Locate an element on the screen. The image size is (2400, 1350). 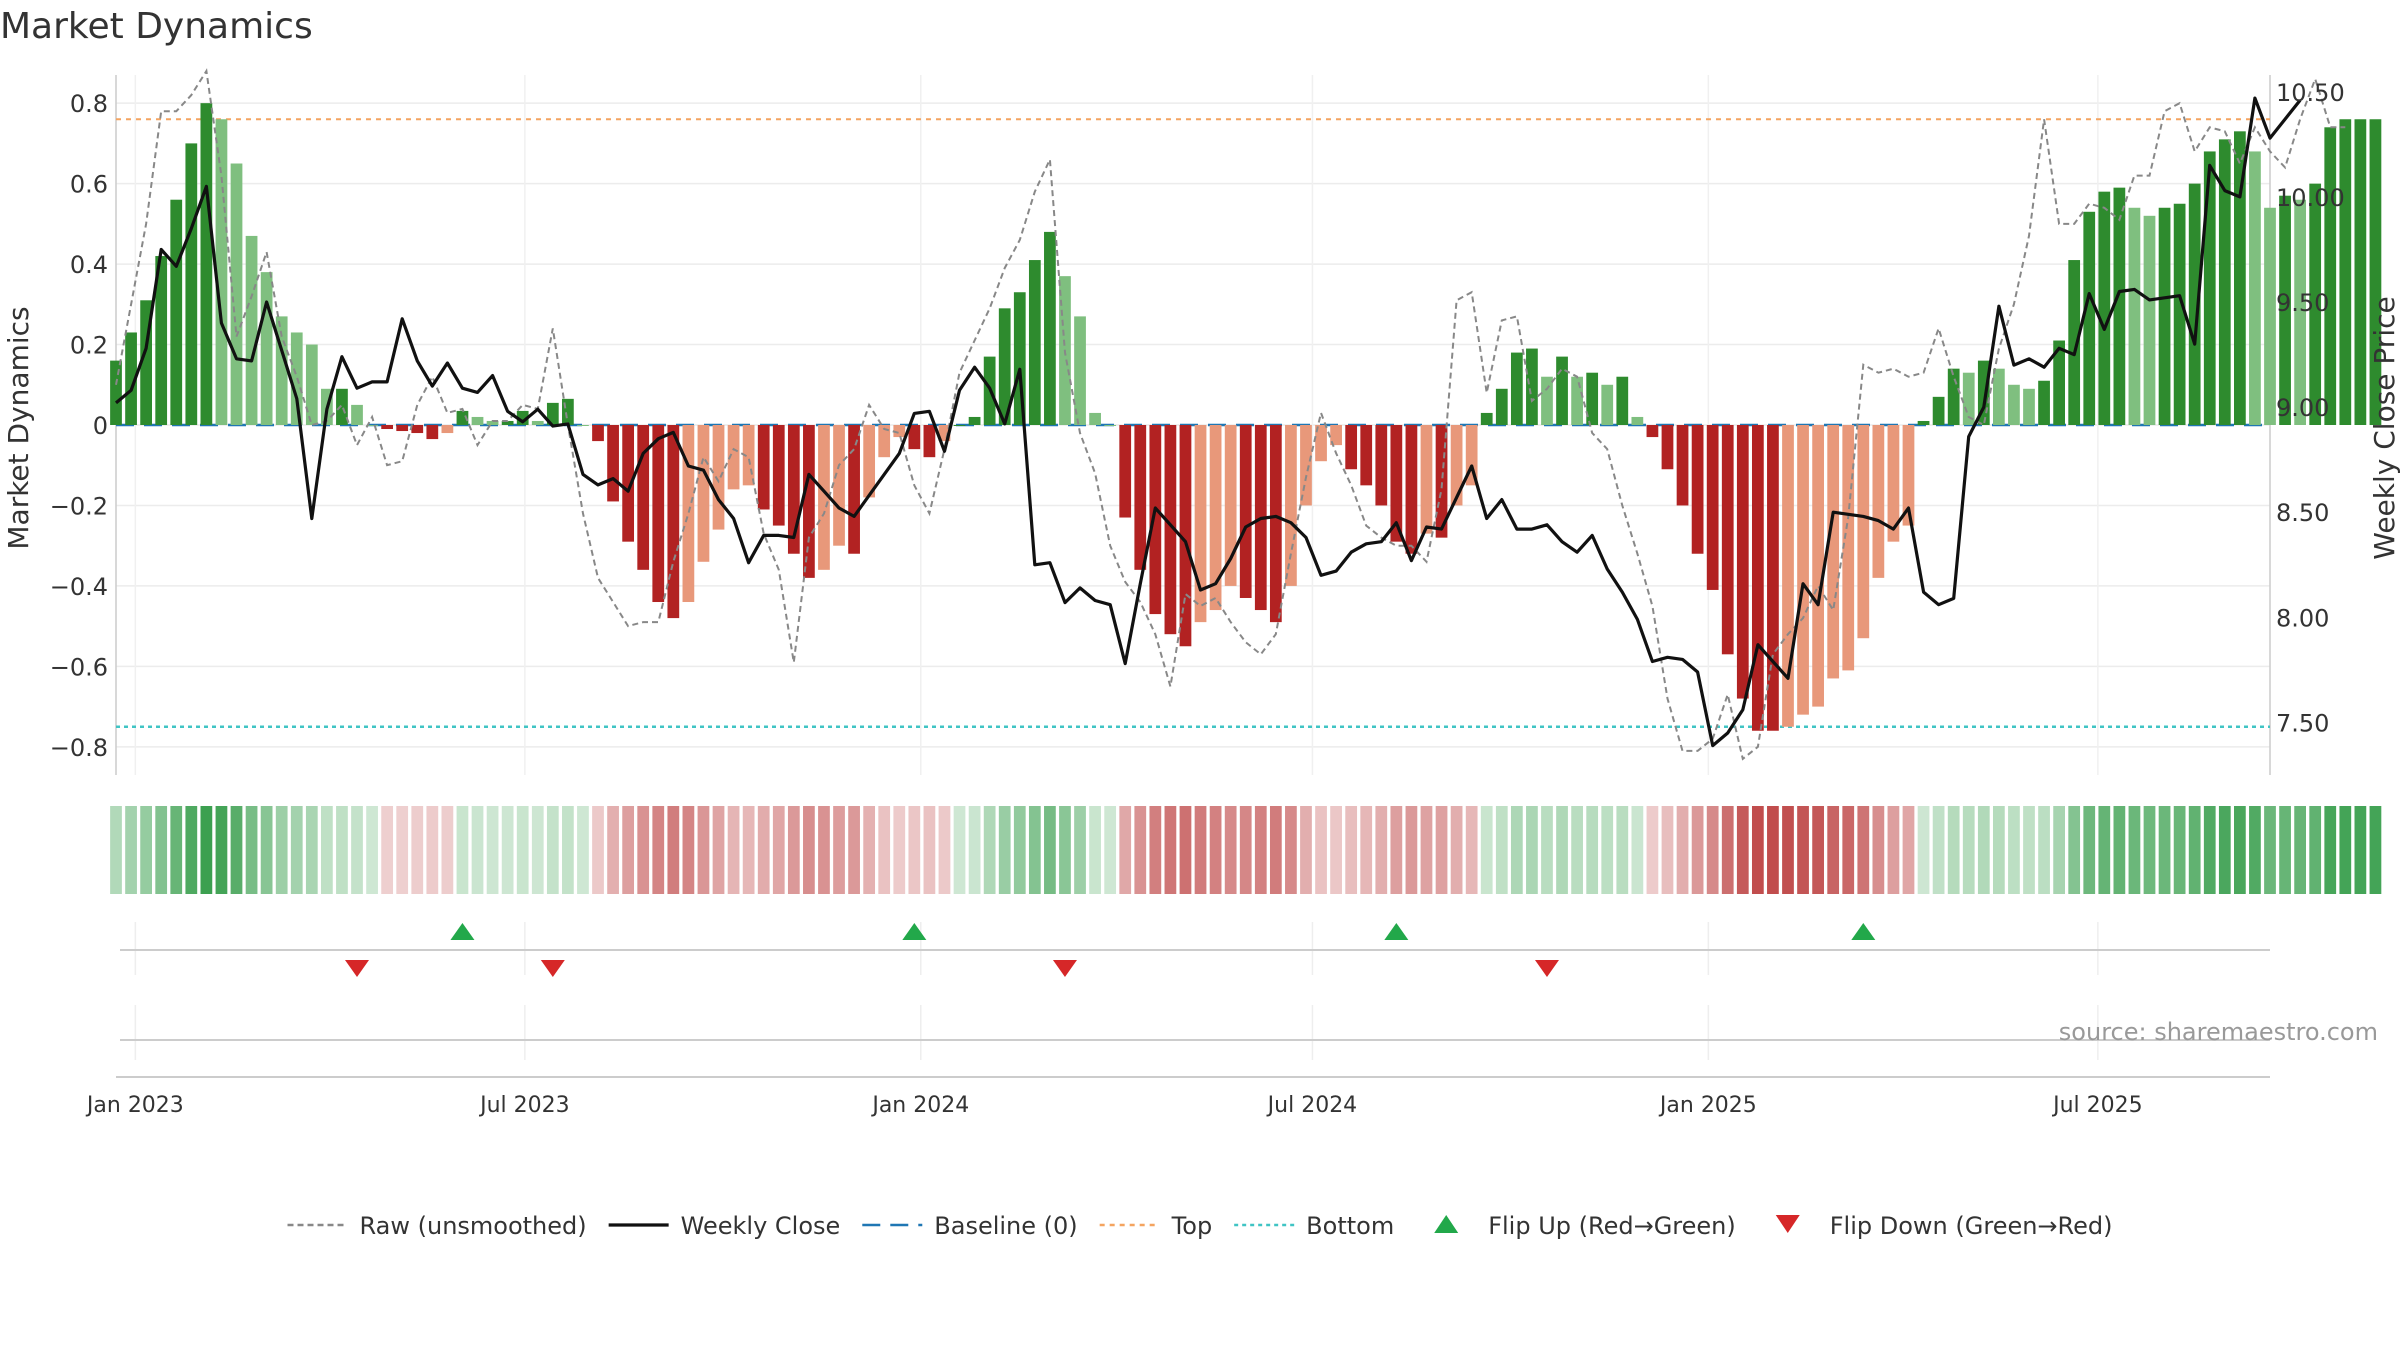
left-axis-label: Market Dynamics is located at coordinates (18, 427).